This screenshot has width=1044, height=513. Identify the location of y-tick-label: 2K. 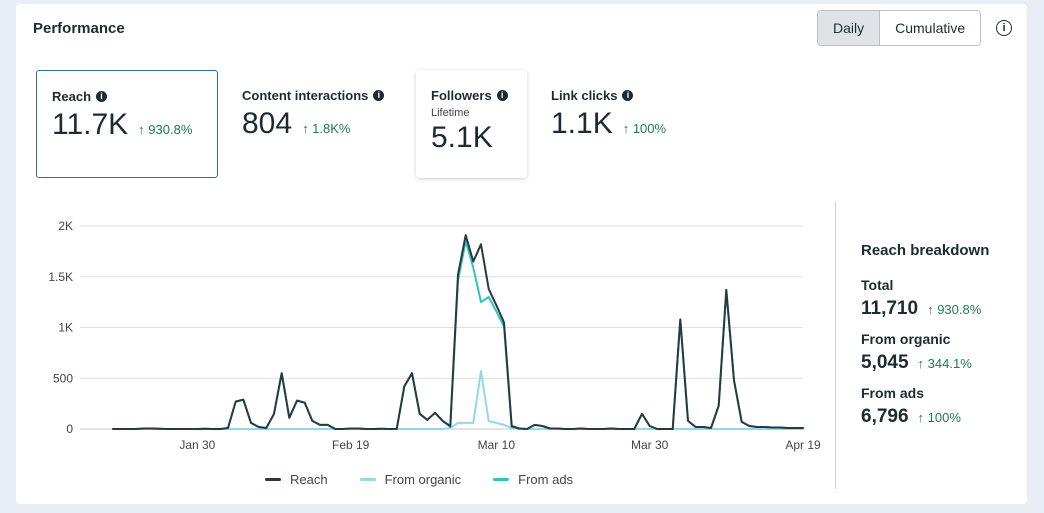
(65, 226).